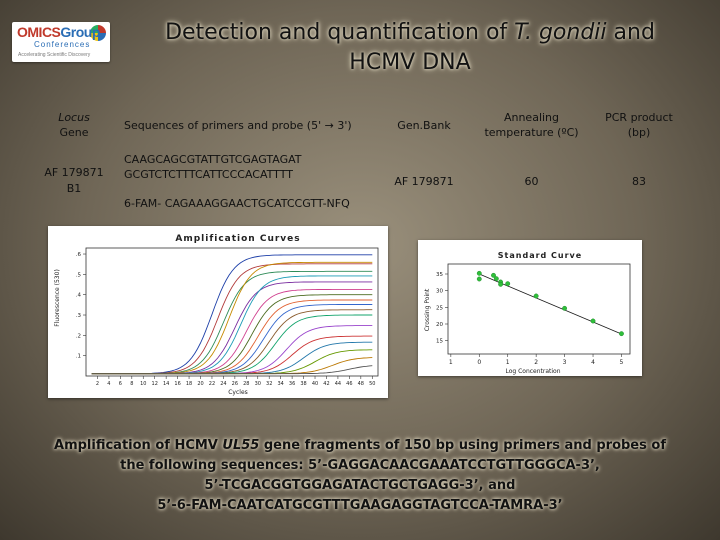 This screenshot has height=540, width=720. Describe the element at coordinates (79, 255) in the screenshot. I see `amplification-y-tick-label: .6` at that location.